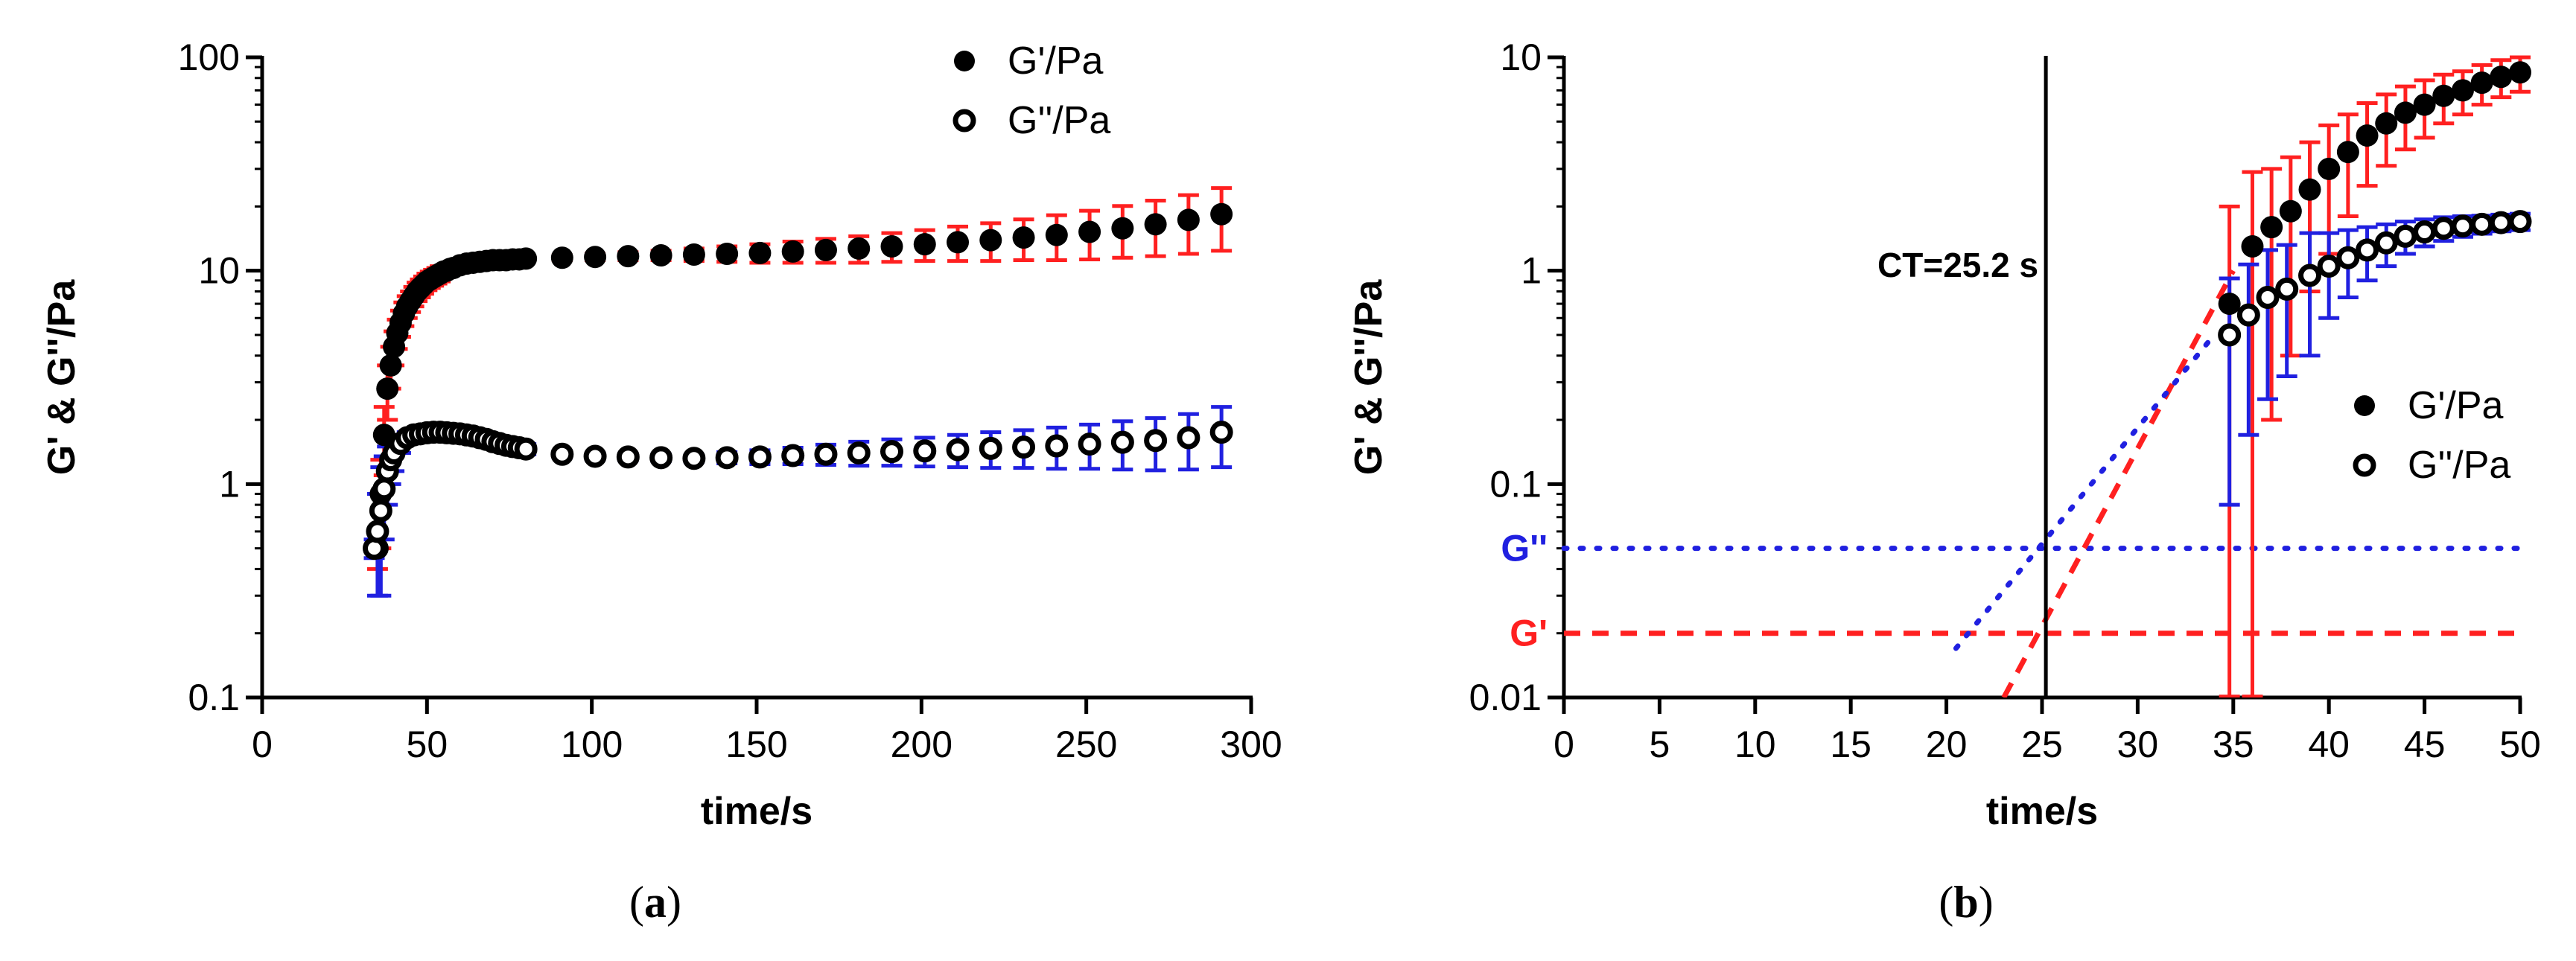 The height and width of the screenshot is (961, 2576). I want to click on panel-b-legend-label: G'/Pa, so click(2456, 405).